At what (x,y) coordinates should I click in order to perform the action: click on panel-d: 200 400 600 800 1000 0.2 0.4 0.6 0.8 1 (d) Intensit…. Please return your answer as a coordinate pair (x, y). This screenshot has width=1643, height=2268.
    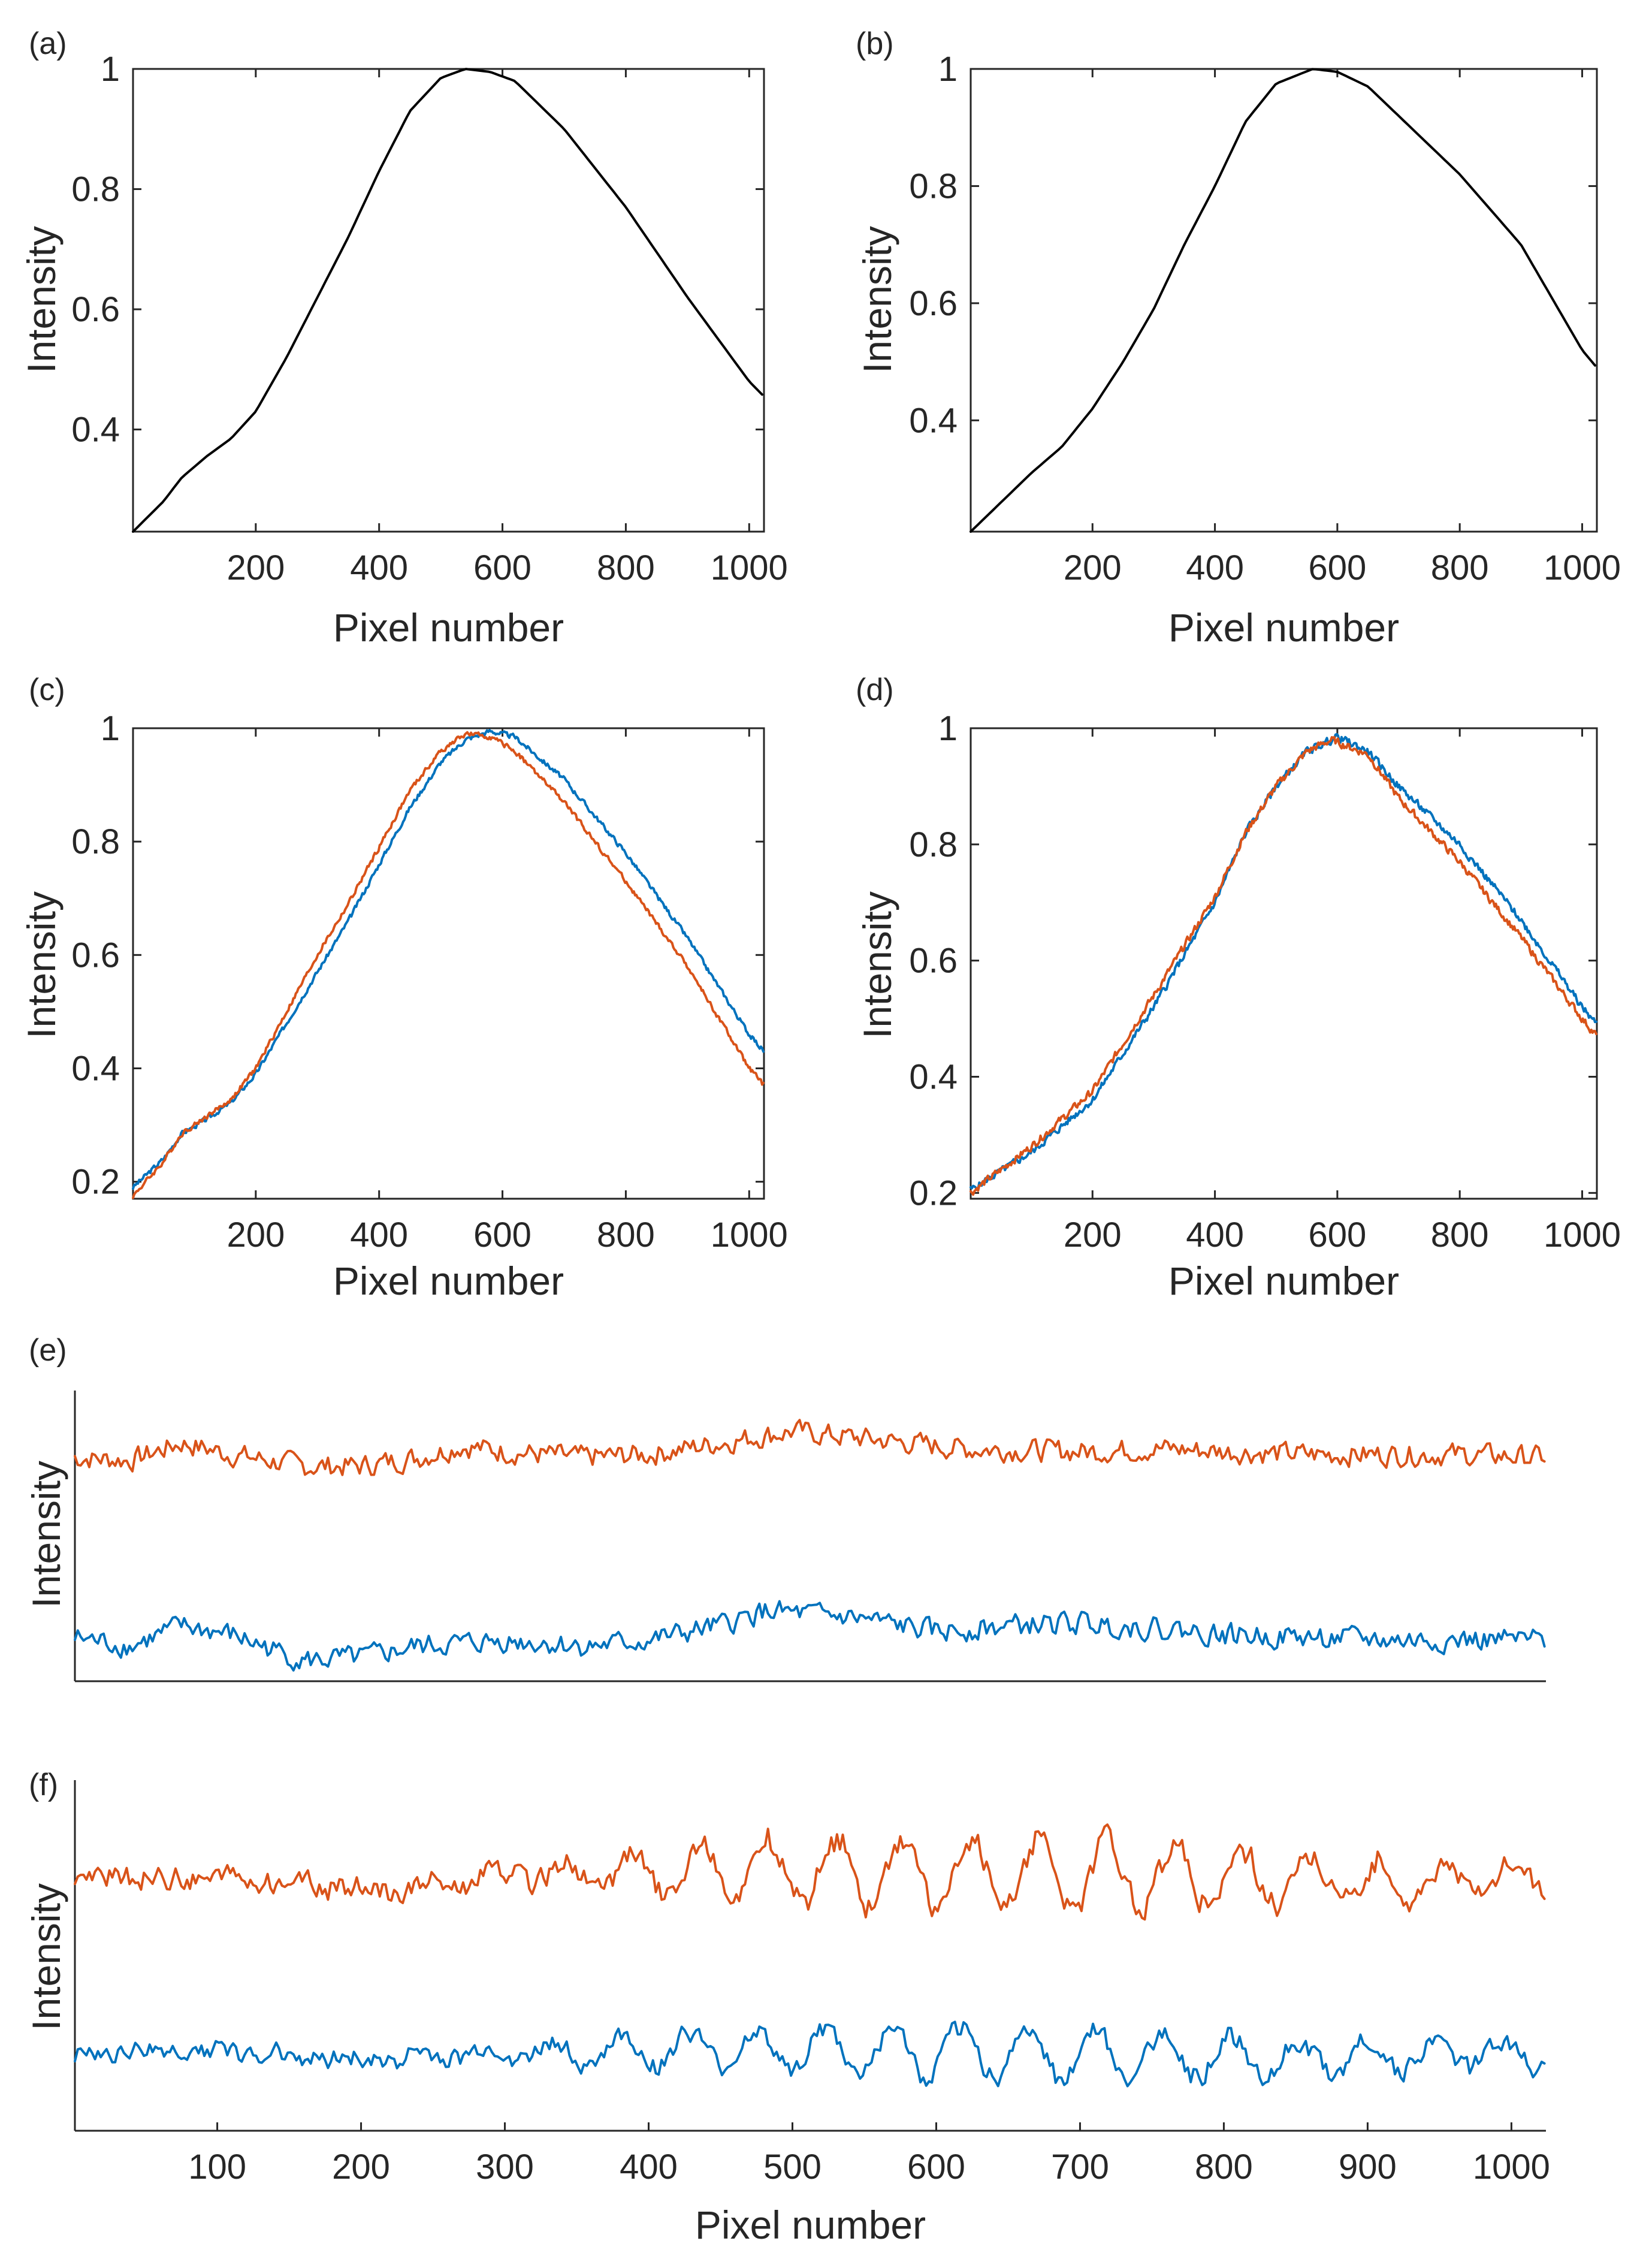
    Looking at the image, I should click on (1238, 987).